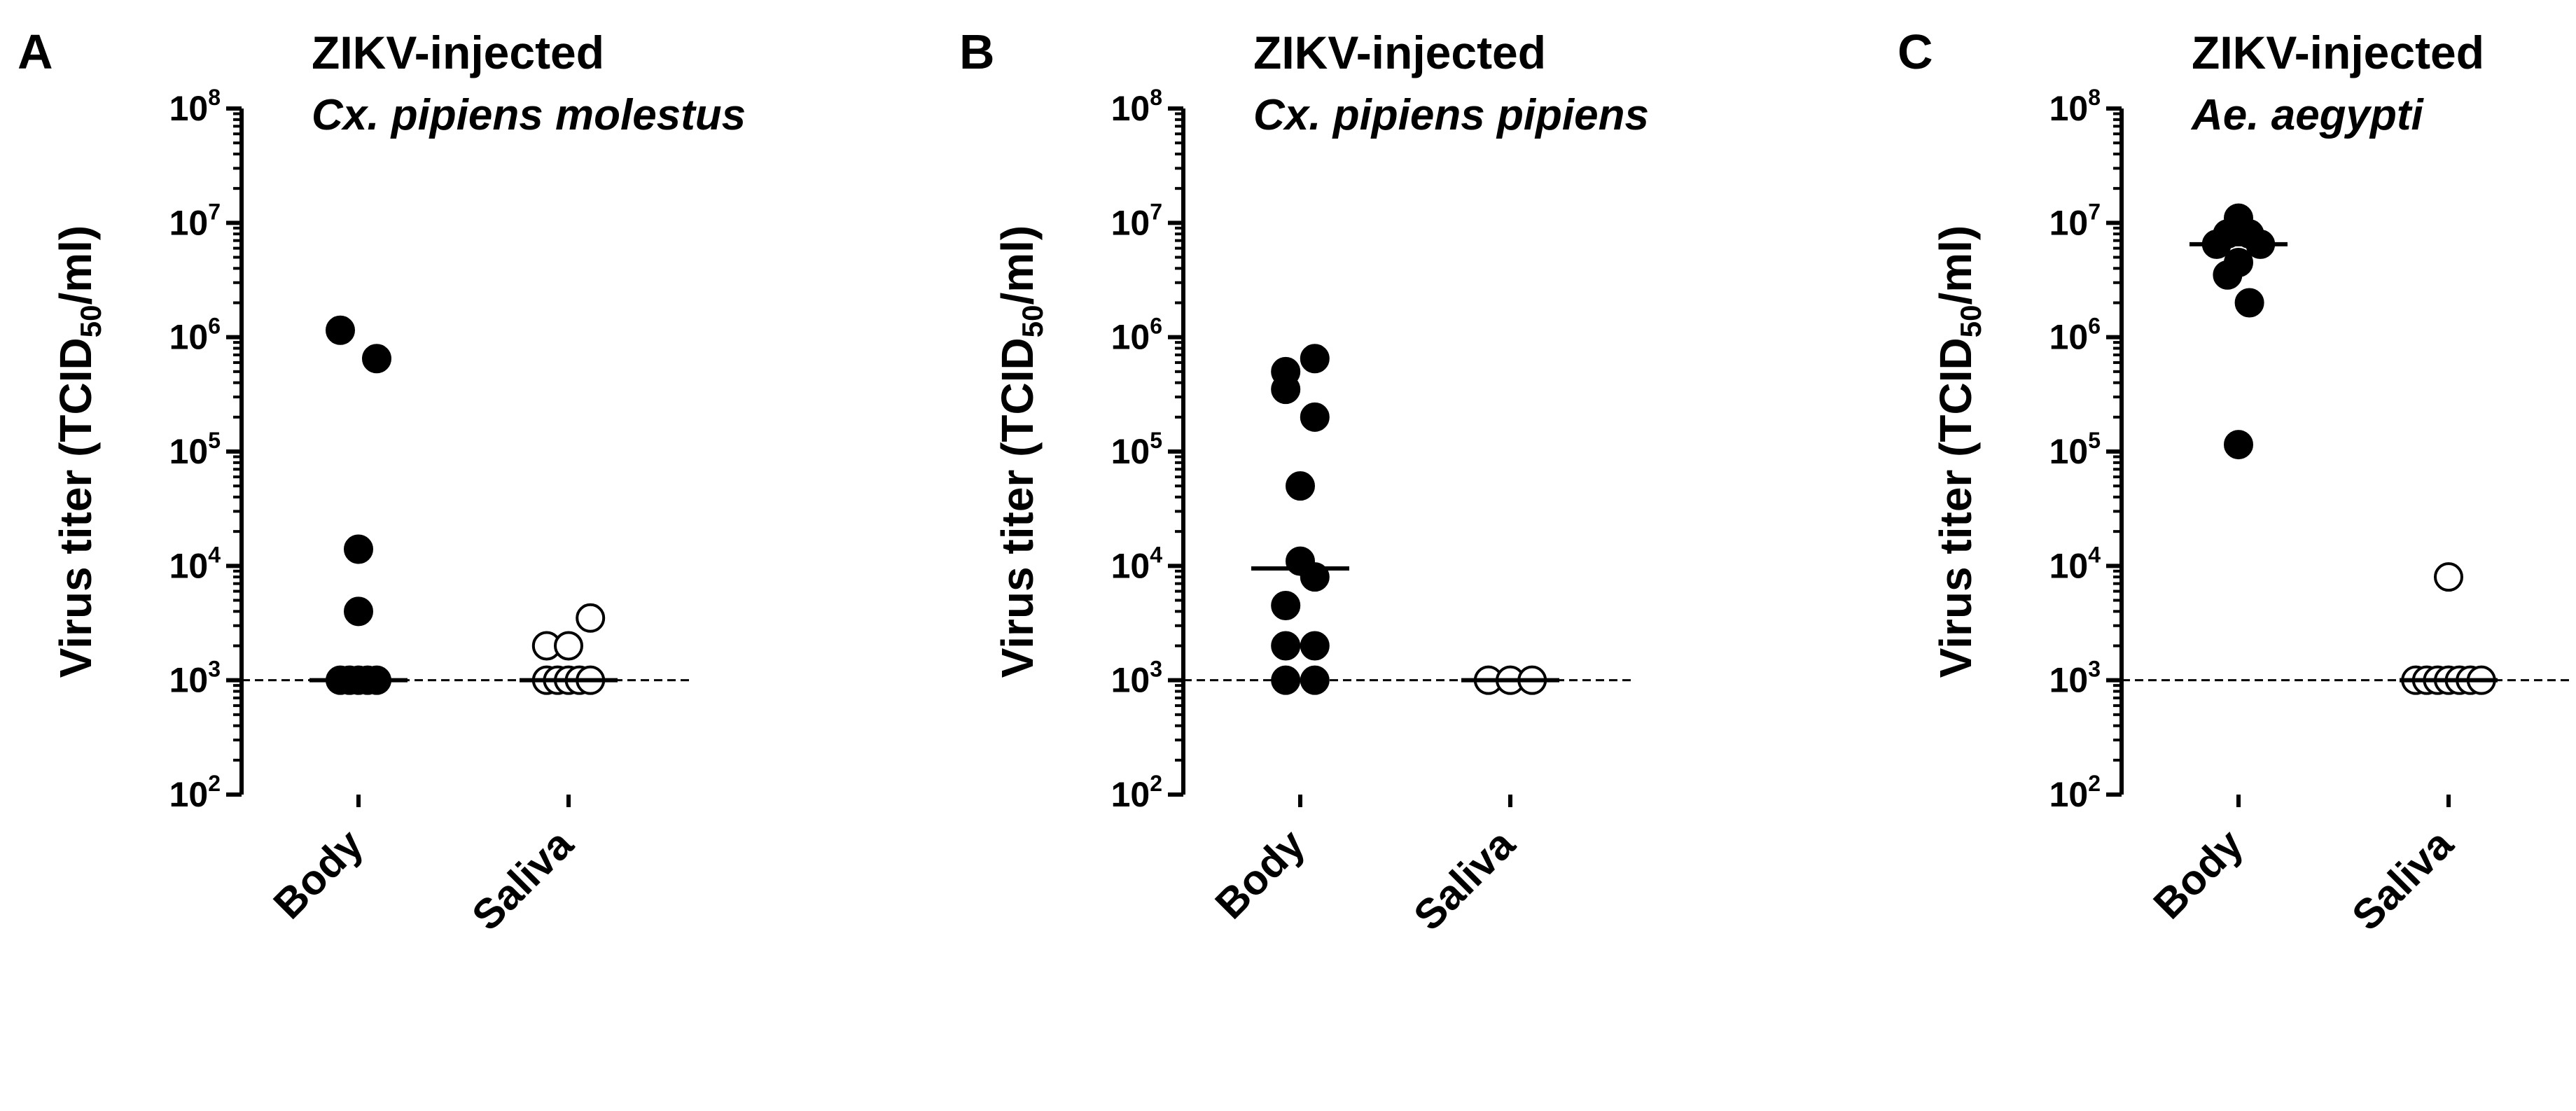 This screenshot has width=2576, height=1111. What do you see at coordinates (529, 115) in the screenshot?
I see `chart-subtitle: Cx. pipiens molestus` at bounding box center [529, 115].